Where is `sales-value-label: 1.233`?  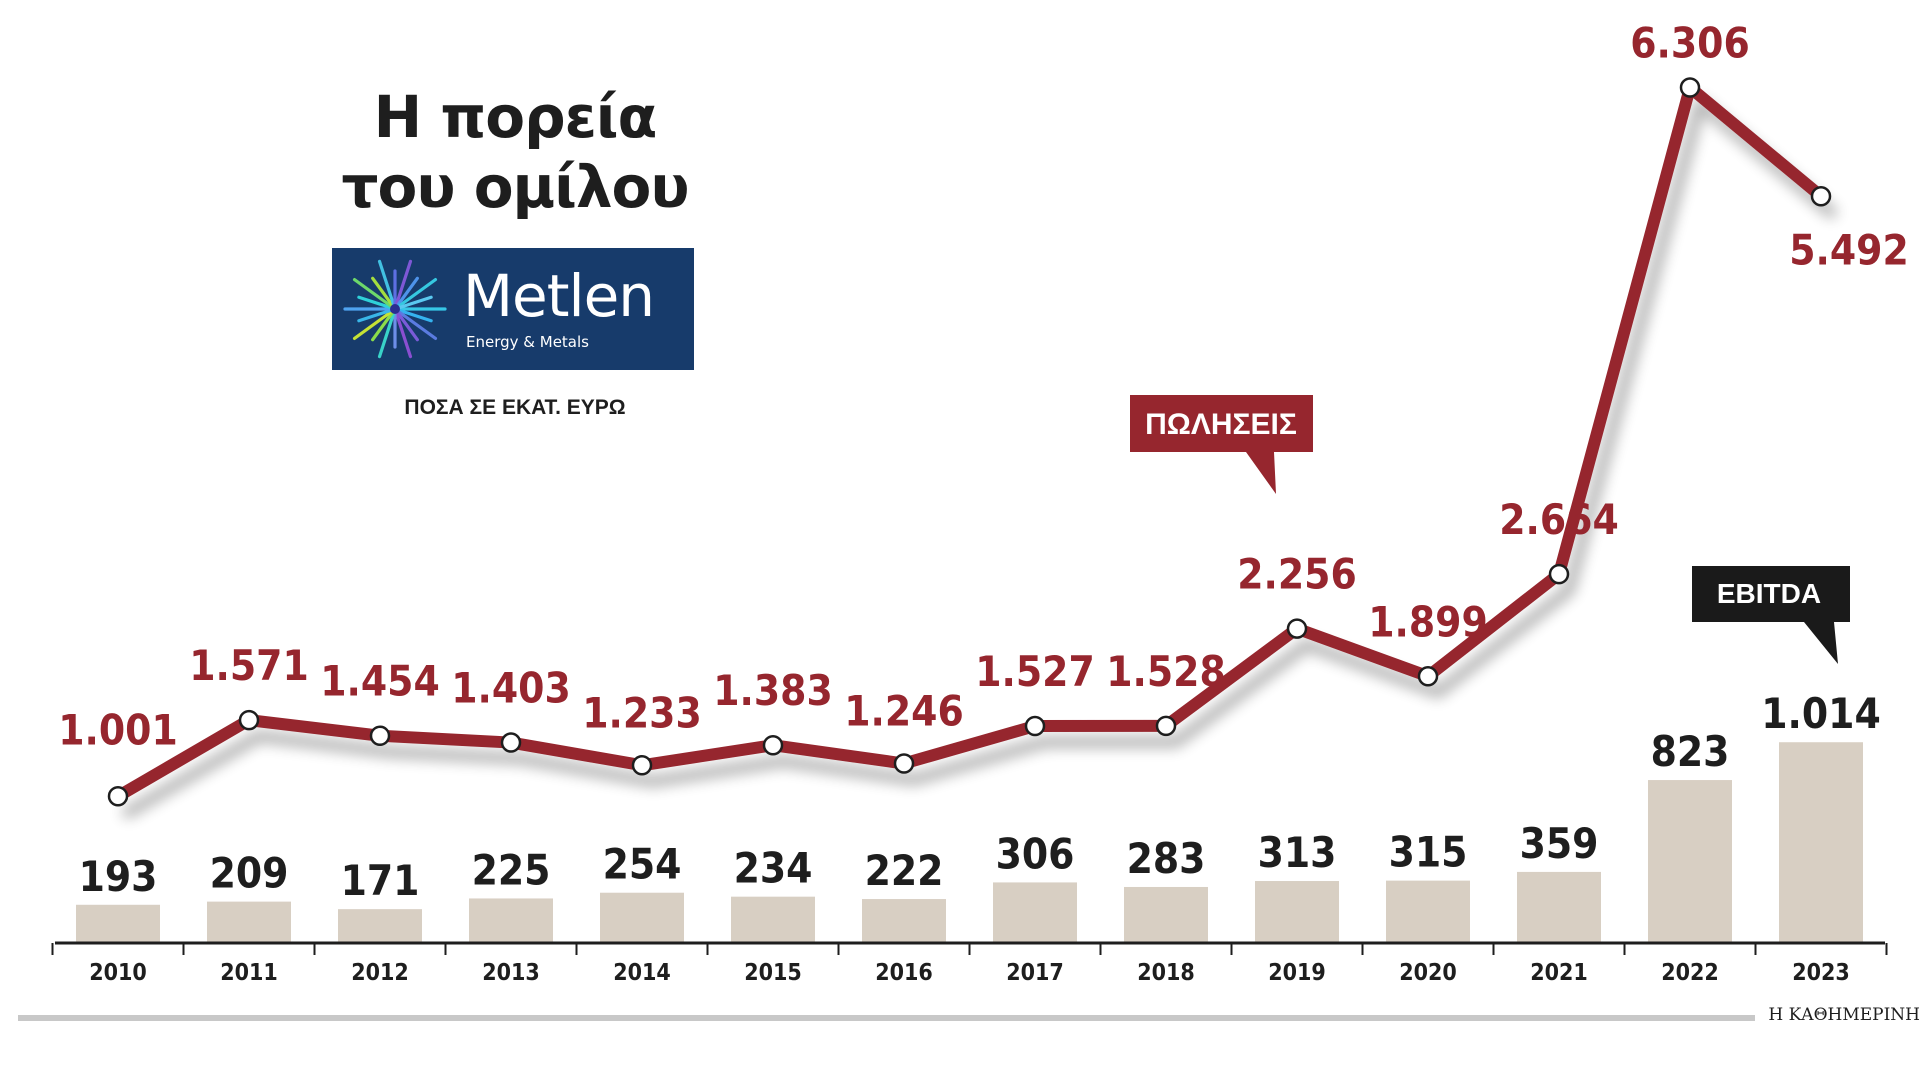 sales-value-label: 1.233 is located at coordinates (642, 712).